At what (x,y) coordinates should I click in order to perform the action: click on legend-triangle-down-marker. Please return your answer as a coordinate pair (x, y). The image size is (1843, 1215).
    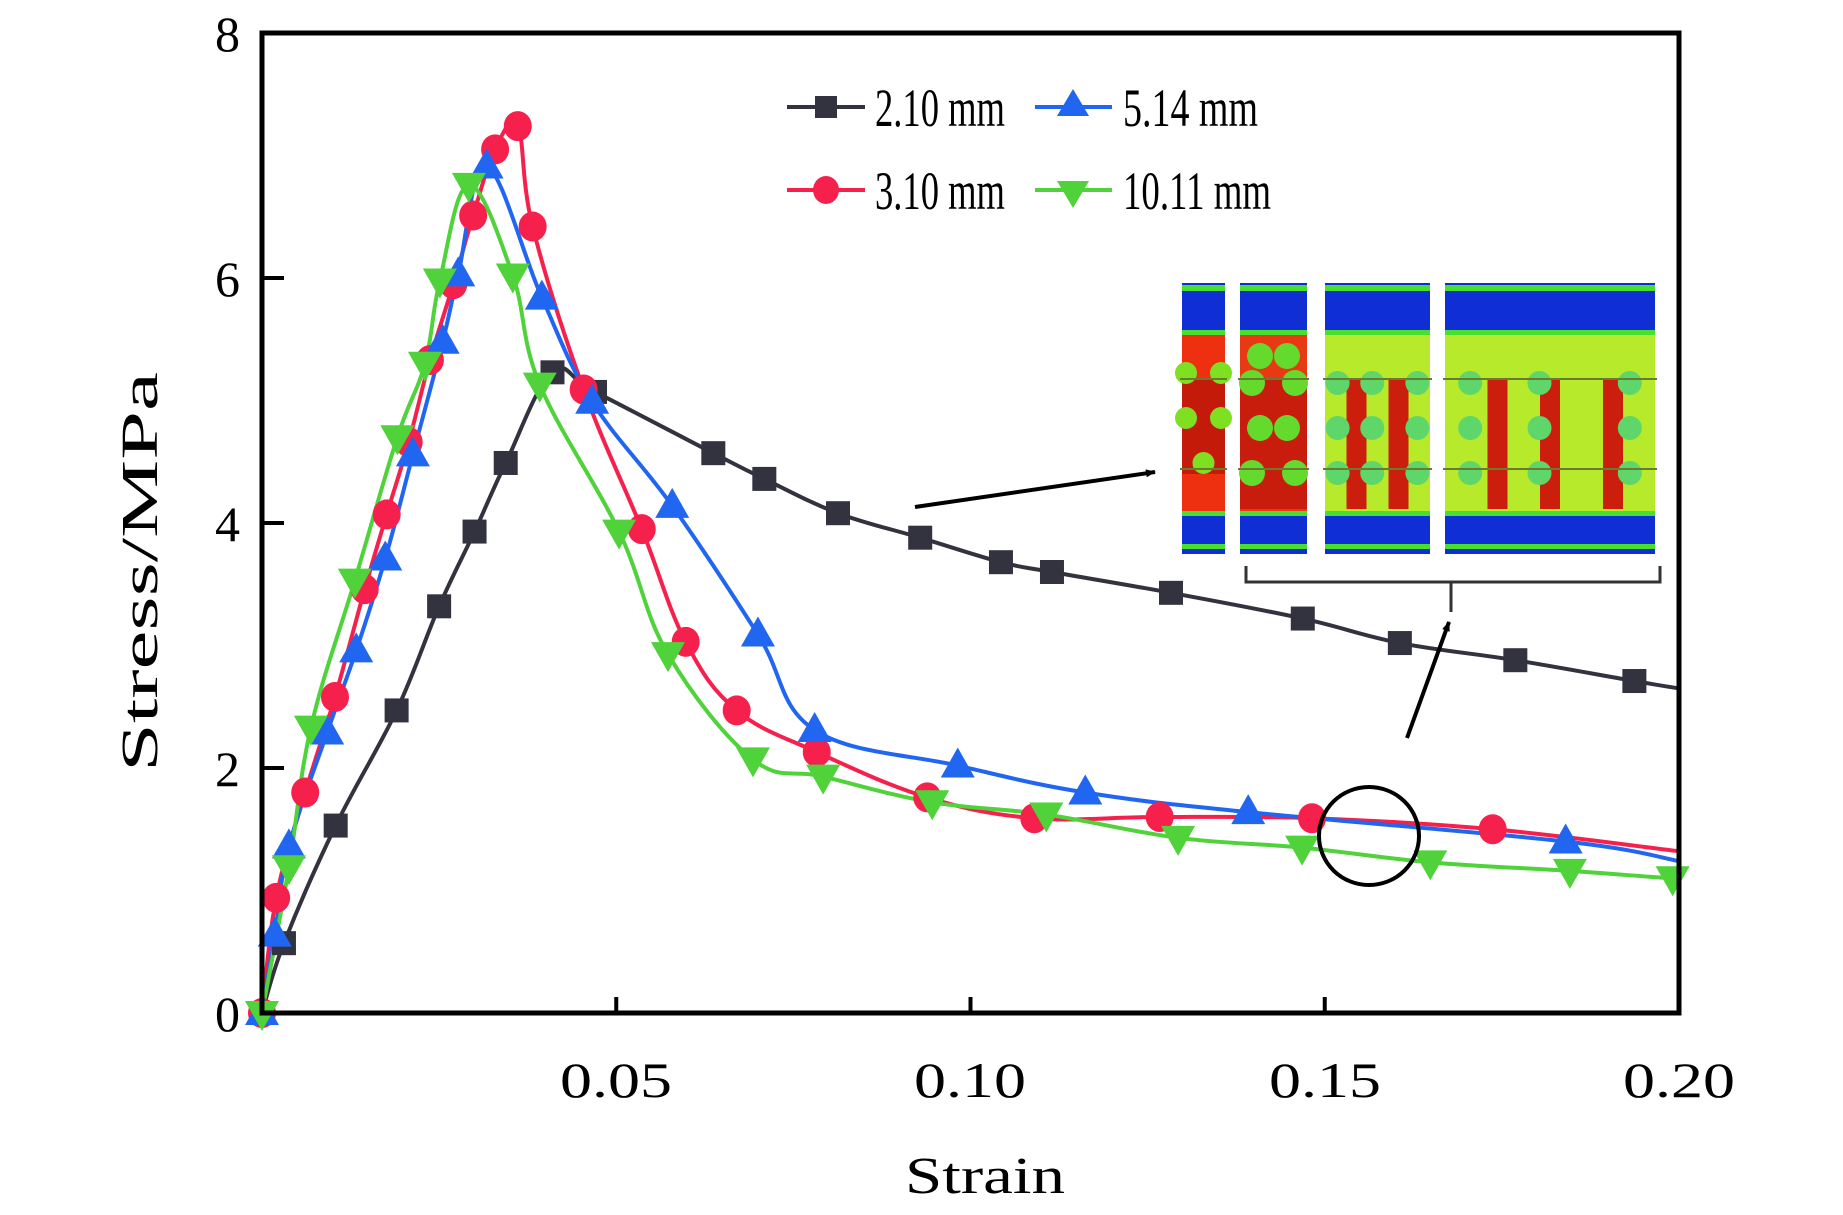
    Looking at the image, I should click on (1073, 194).